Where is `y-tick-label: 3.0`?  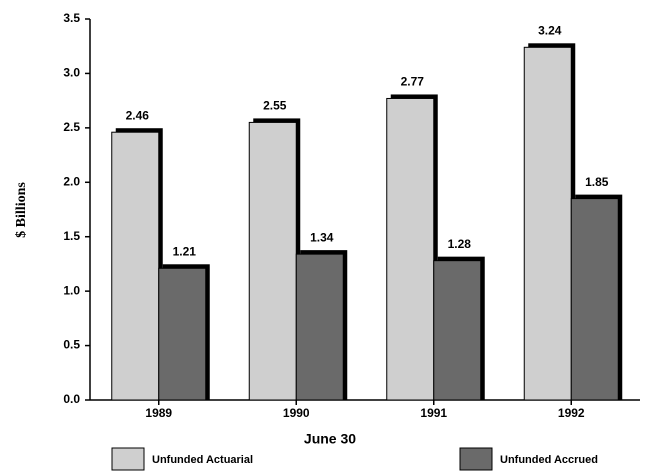 y-tick-label: 3.0 is located at coordinates (71, 73).